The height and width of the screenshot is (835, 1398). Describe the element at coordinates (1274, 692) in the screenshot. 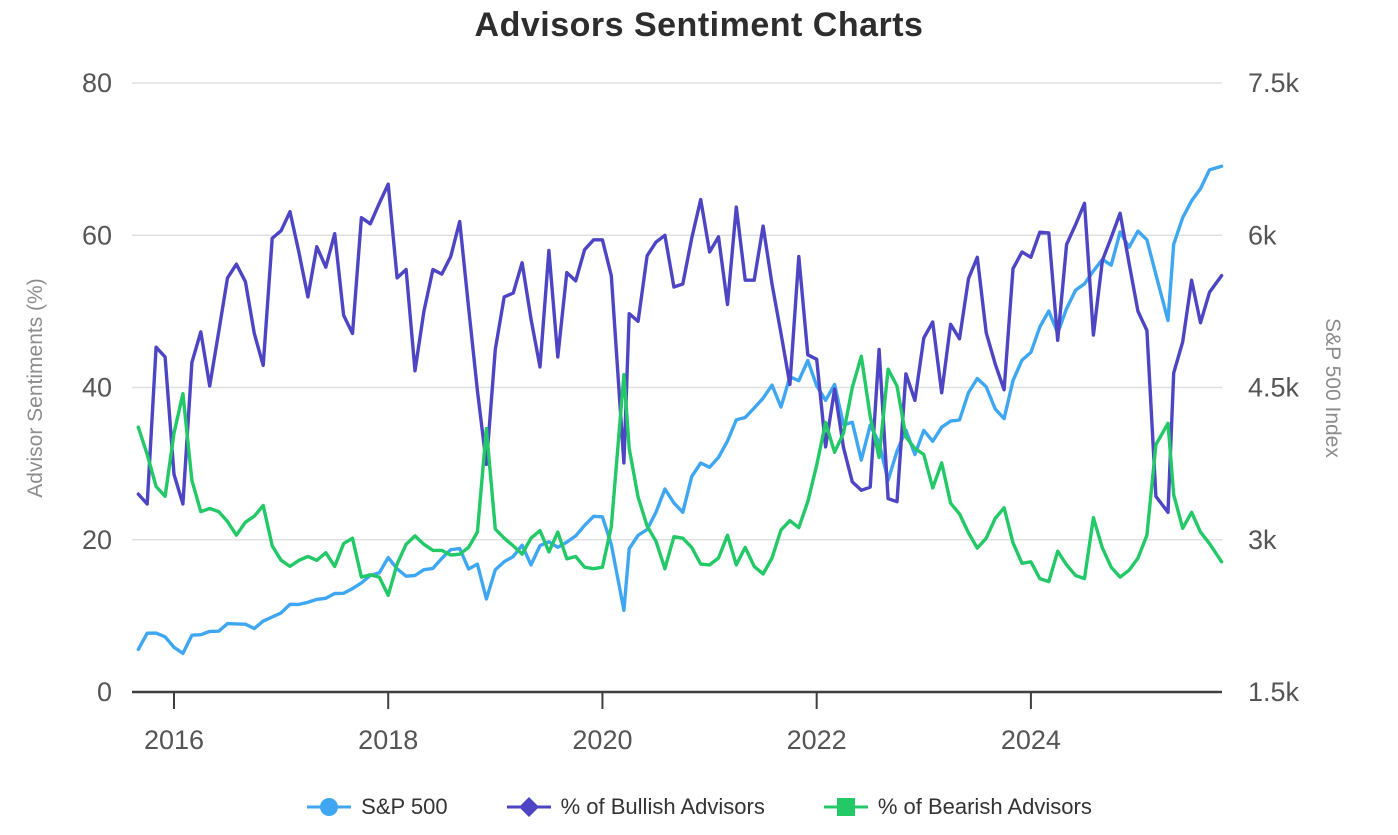

I see `right-axis-tick-label: 1.5k` at that location.